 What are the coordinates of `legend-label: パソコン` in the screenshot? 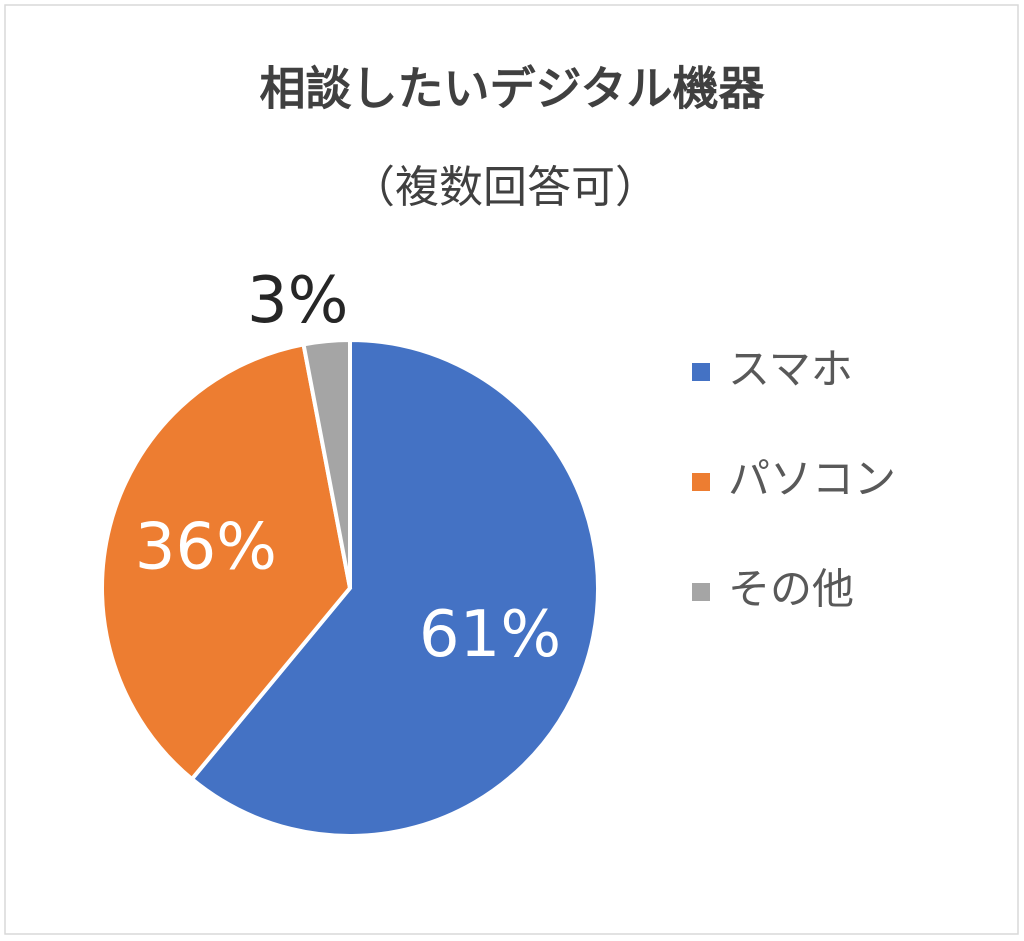 It's located at (812, 479).